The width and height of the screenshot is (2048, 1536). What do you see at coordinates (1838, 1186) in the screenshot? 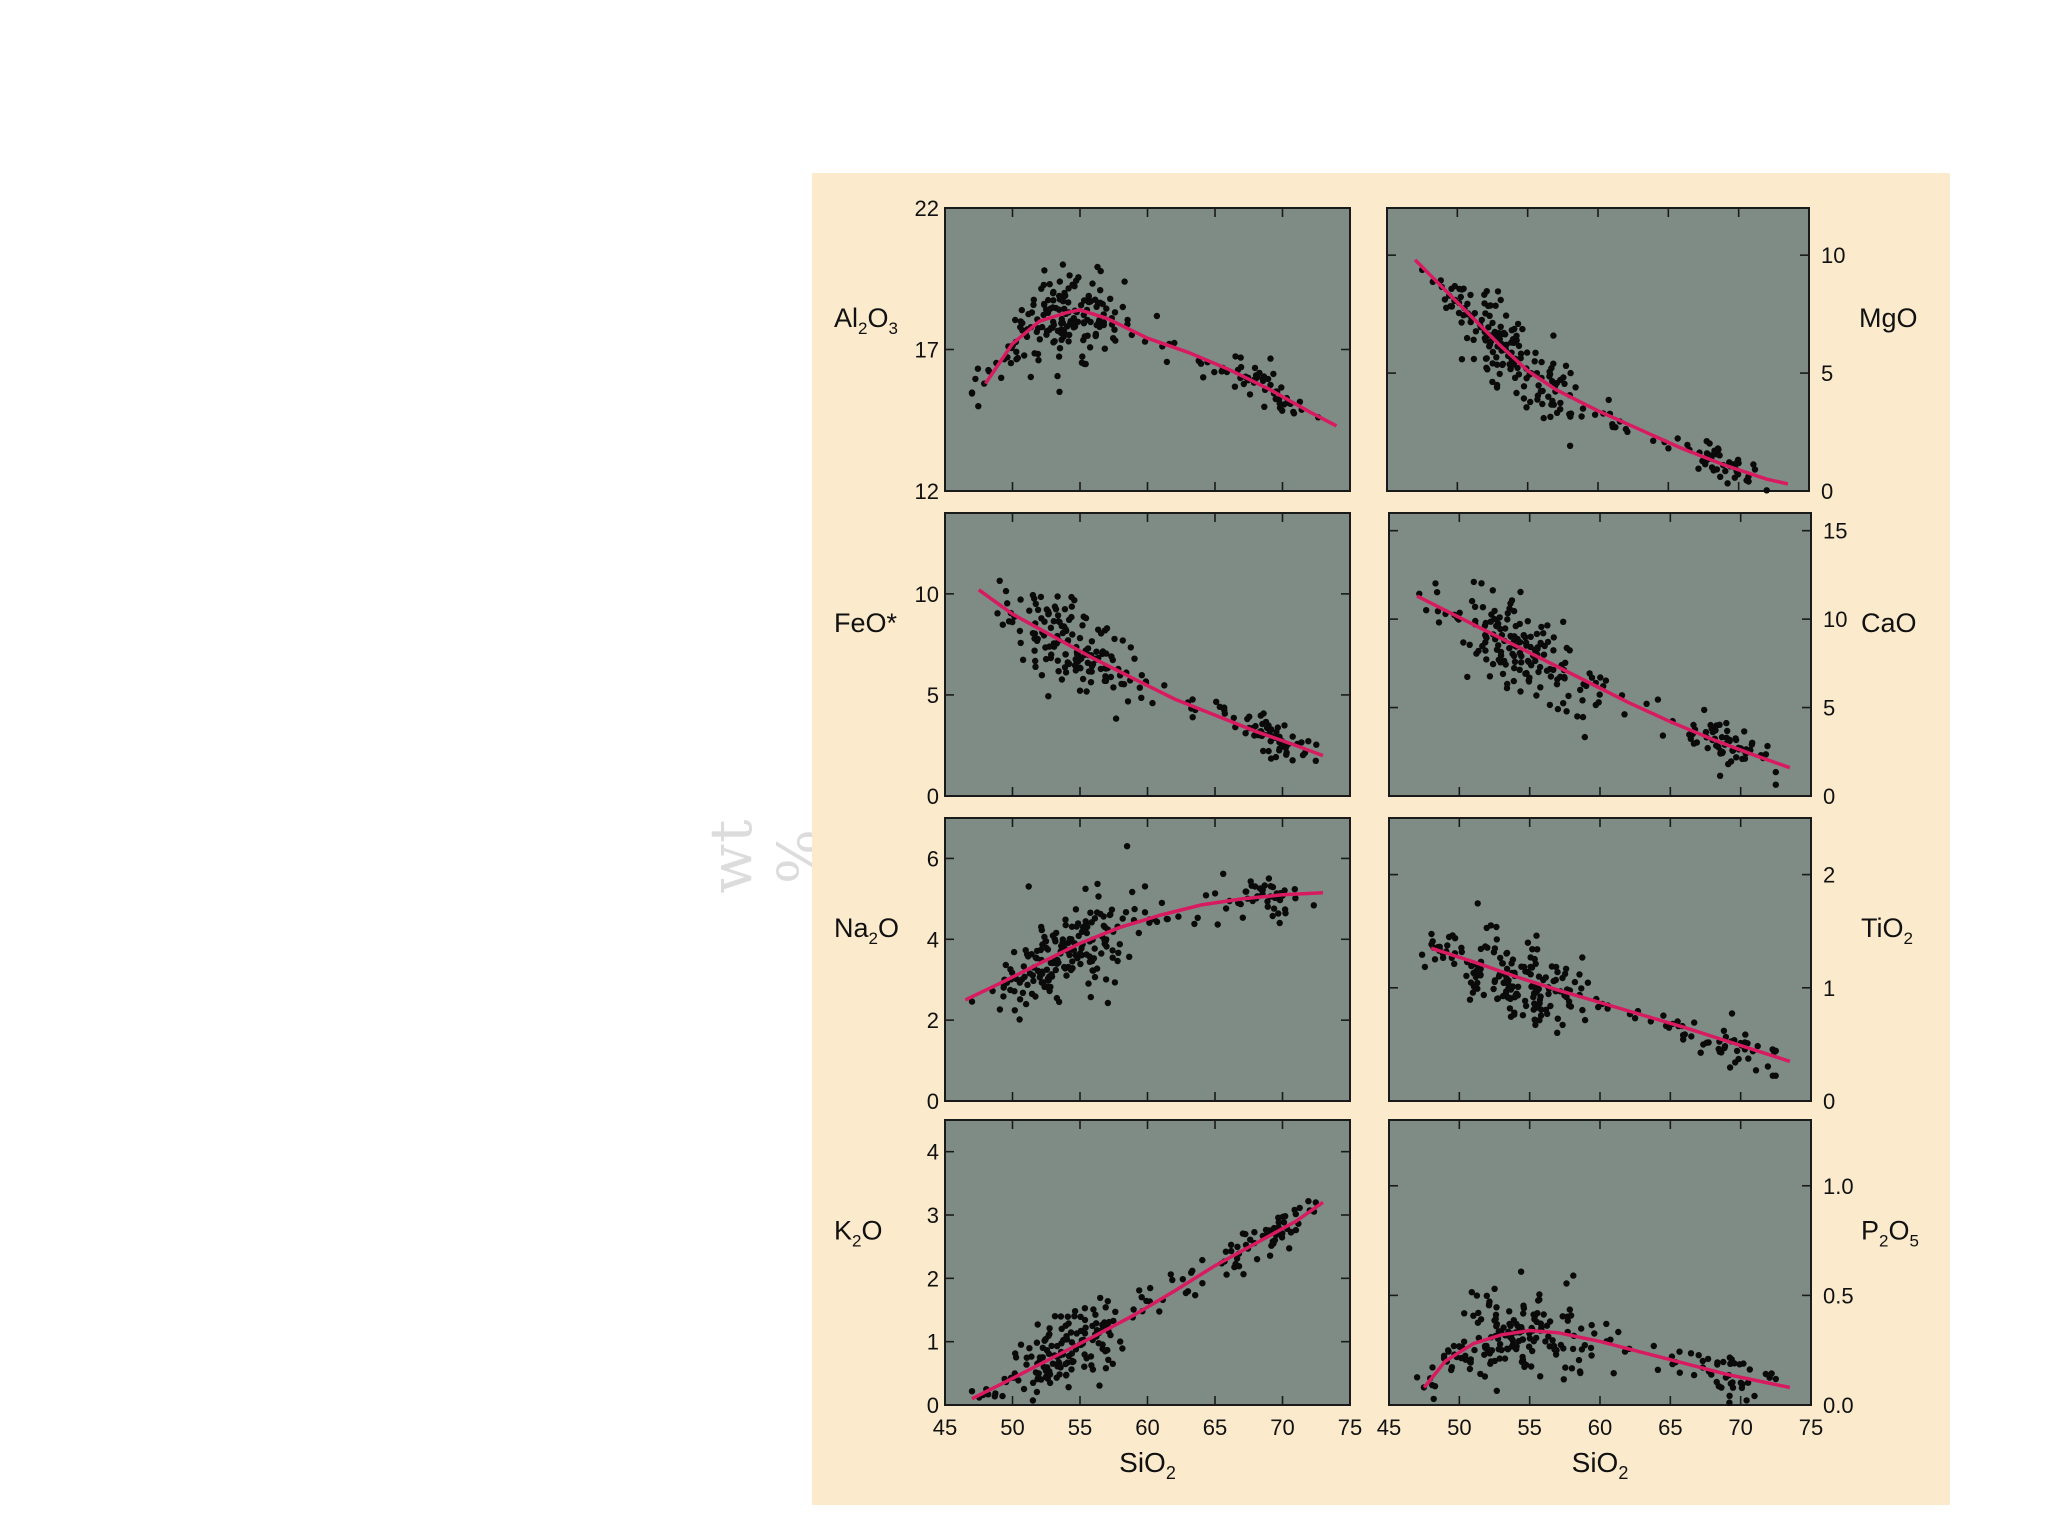
I see `y-tick-label: 1.0` at bounding box center [1838, 1186].